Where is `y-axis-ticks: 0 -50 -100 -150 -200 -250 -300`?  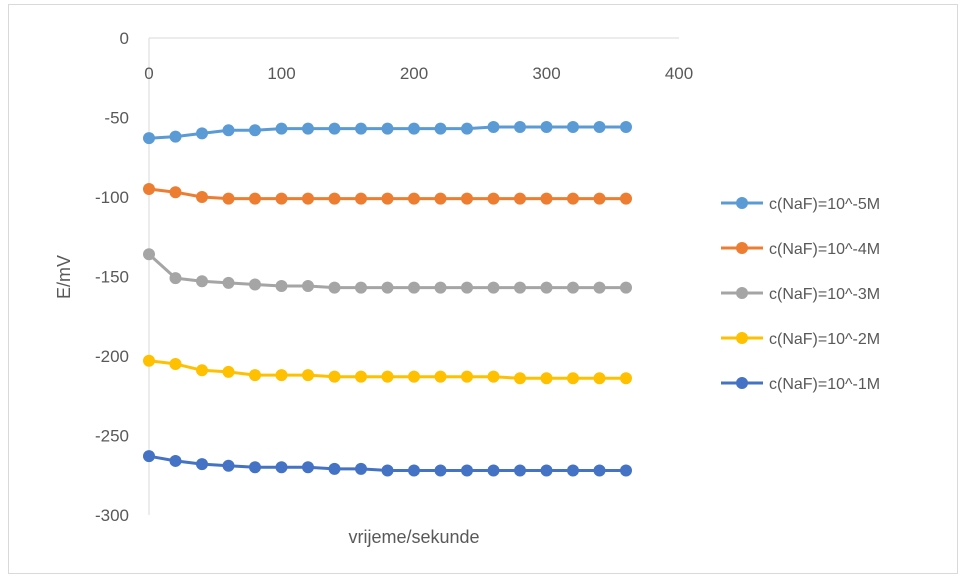
y-axis-ticks: 0 -50 -100 -150 -200 -250 -300 is located at coordinates (112, 277).